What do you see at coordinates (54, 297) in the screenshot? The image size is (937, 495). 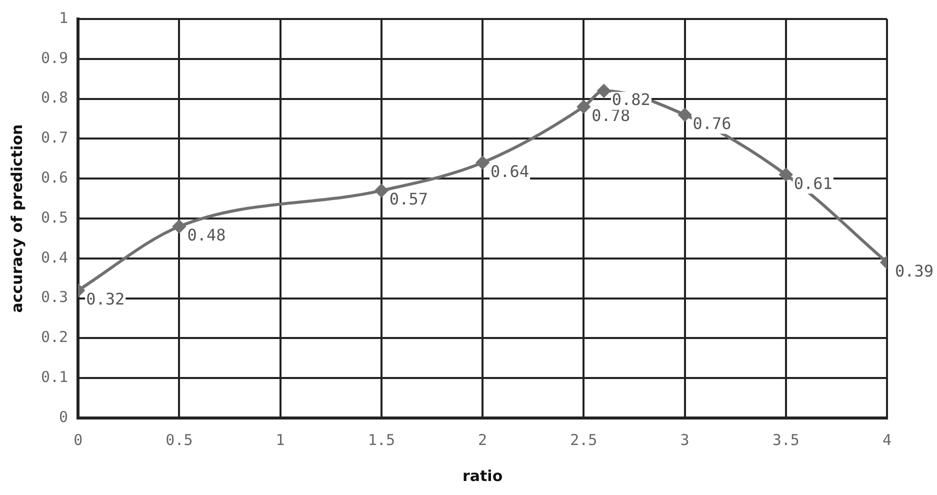 I see `y-tick-label: 0.3` at bounding box center [54, 297].